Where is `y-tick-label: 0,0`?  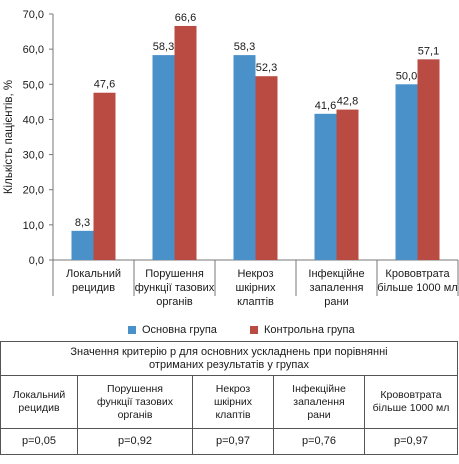
y-tick-label: 0,0 is located at coordinates (36, 261).